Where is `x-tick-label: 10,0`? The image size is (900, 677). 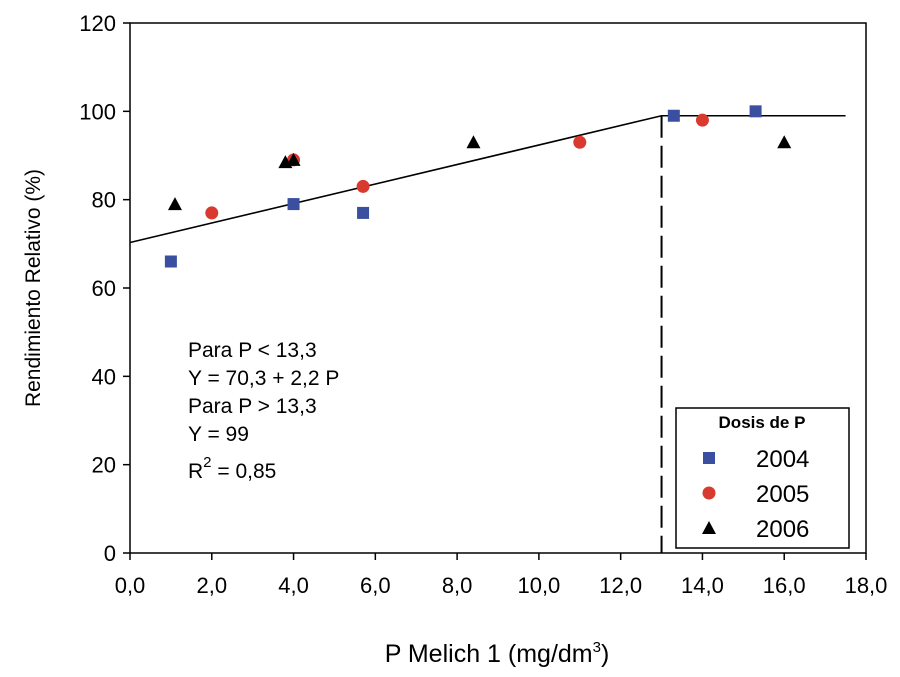
x-tick-label: 10,0 is located at coordinates (538, 585).